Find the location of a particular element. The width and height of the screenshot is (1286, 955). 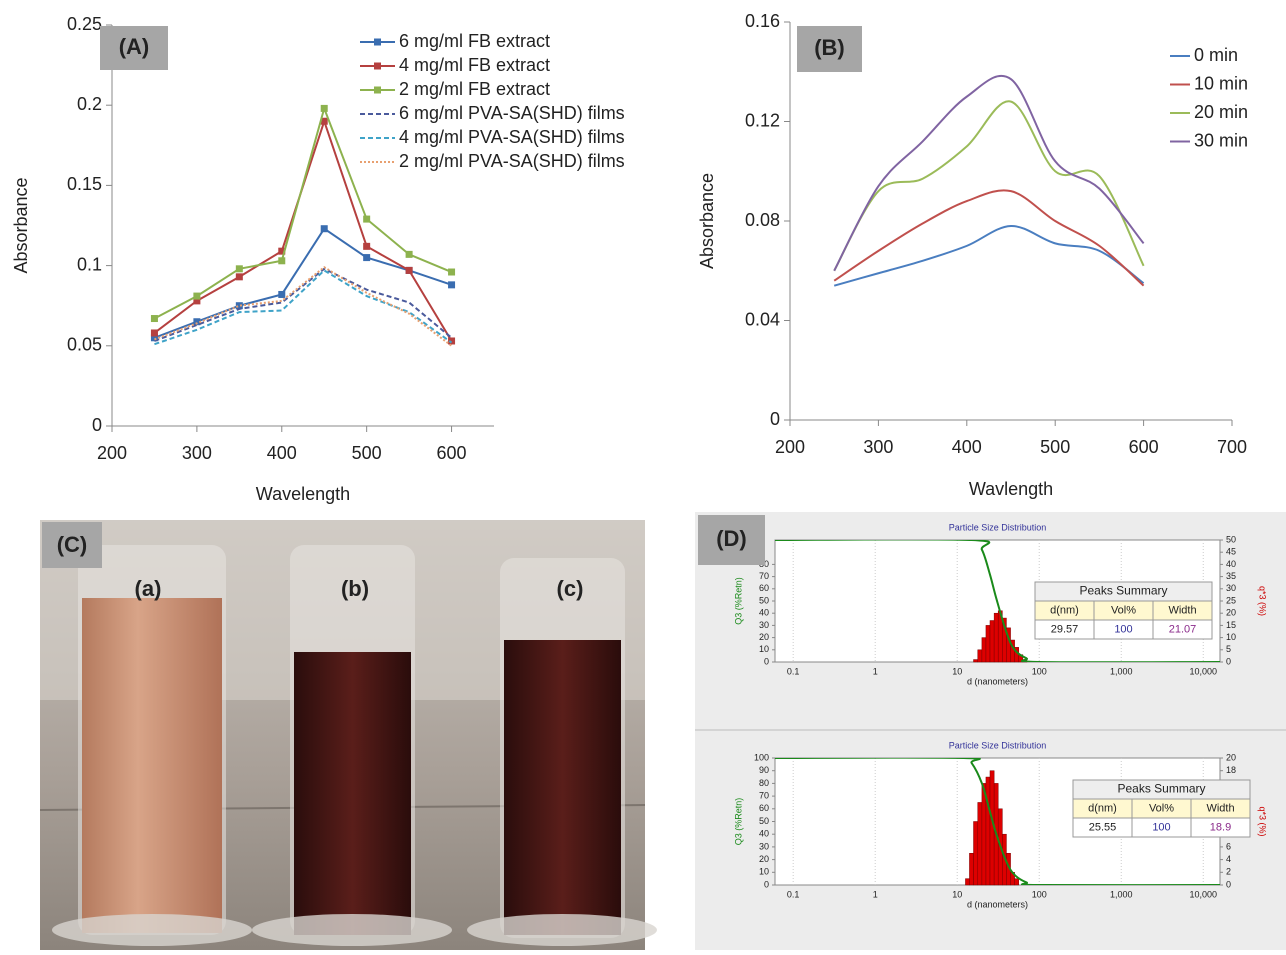

y2-tick-label: 6 is located at coordinates (1228, 846).